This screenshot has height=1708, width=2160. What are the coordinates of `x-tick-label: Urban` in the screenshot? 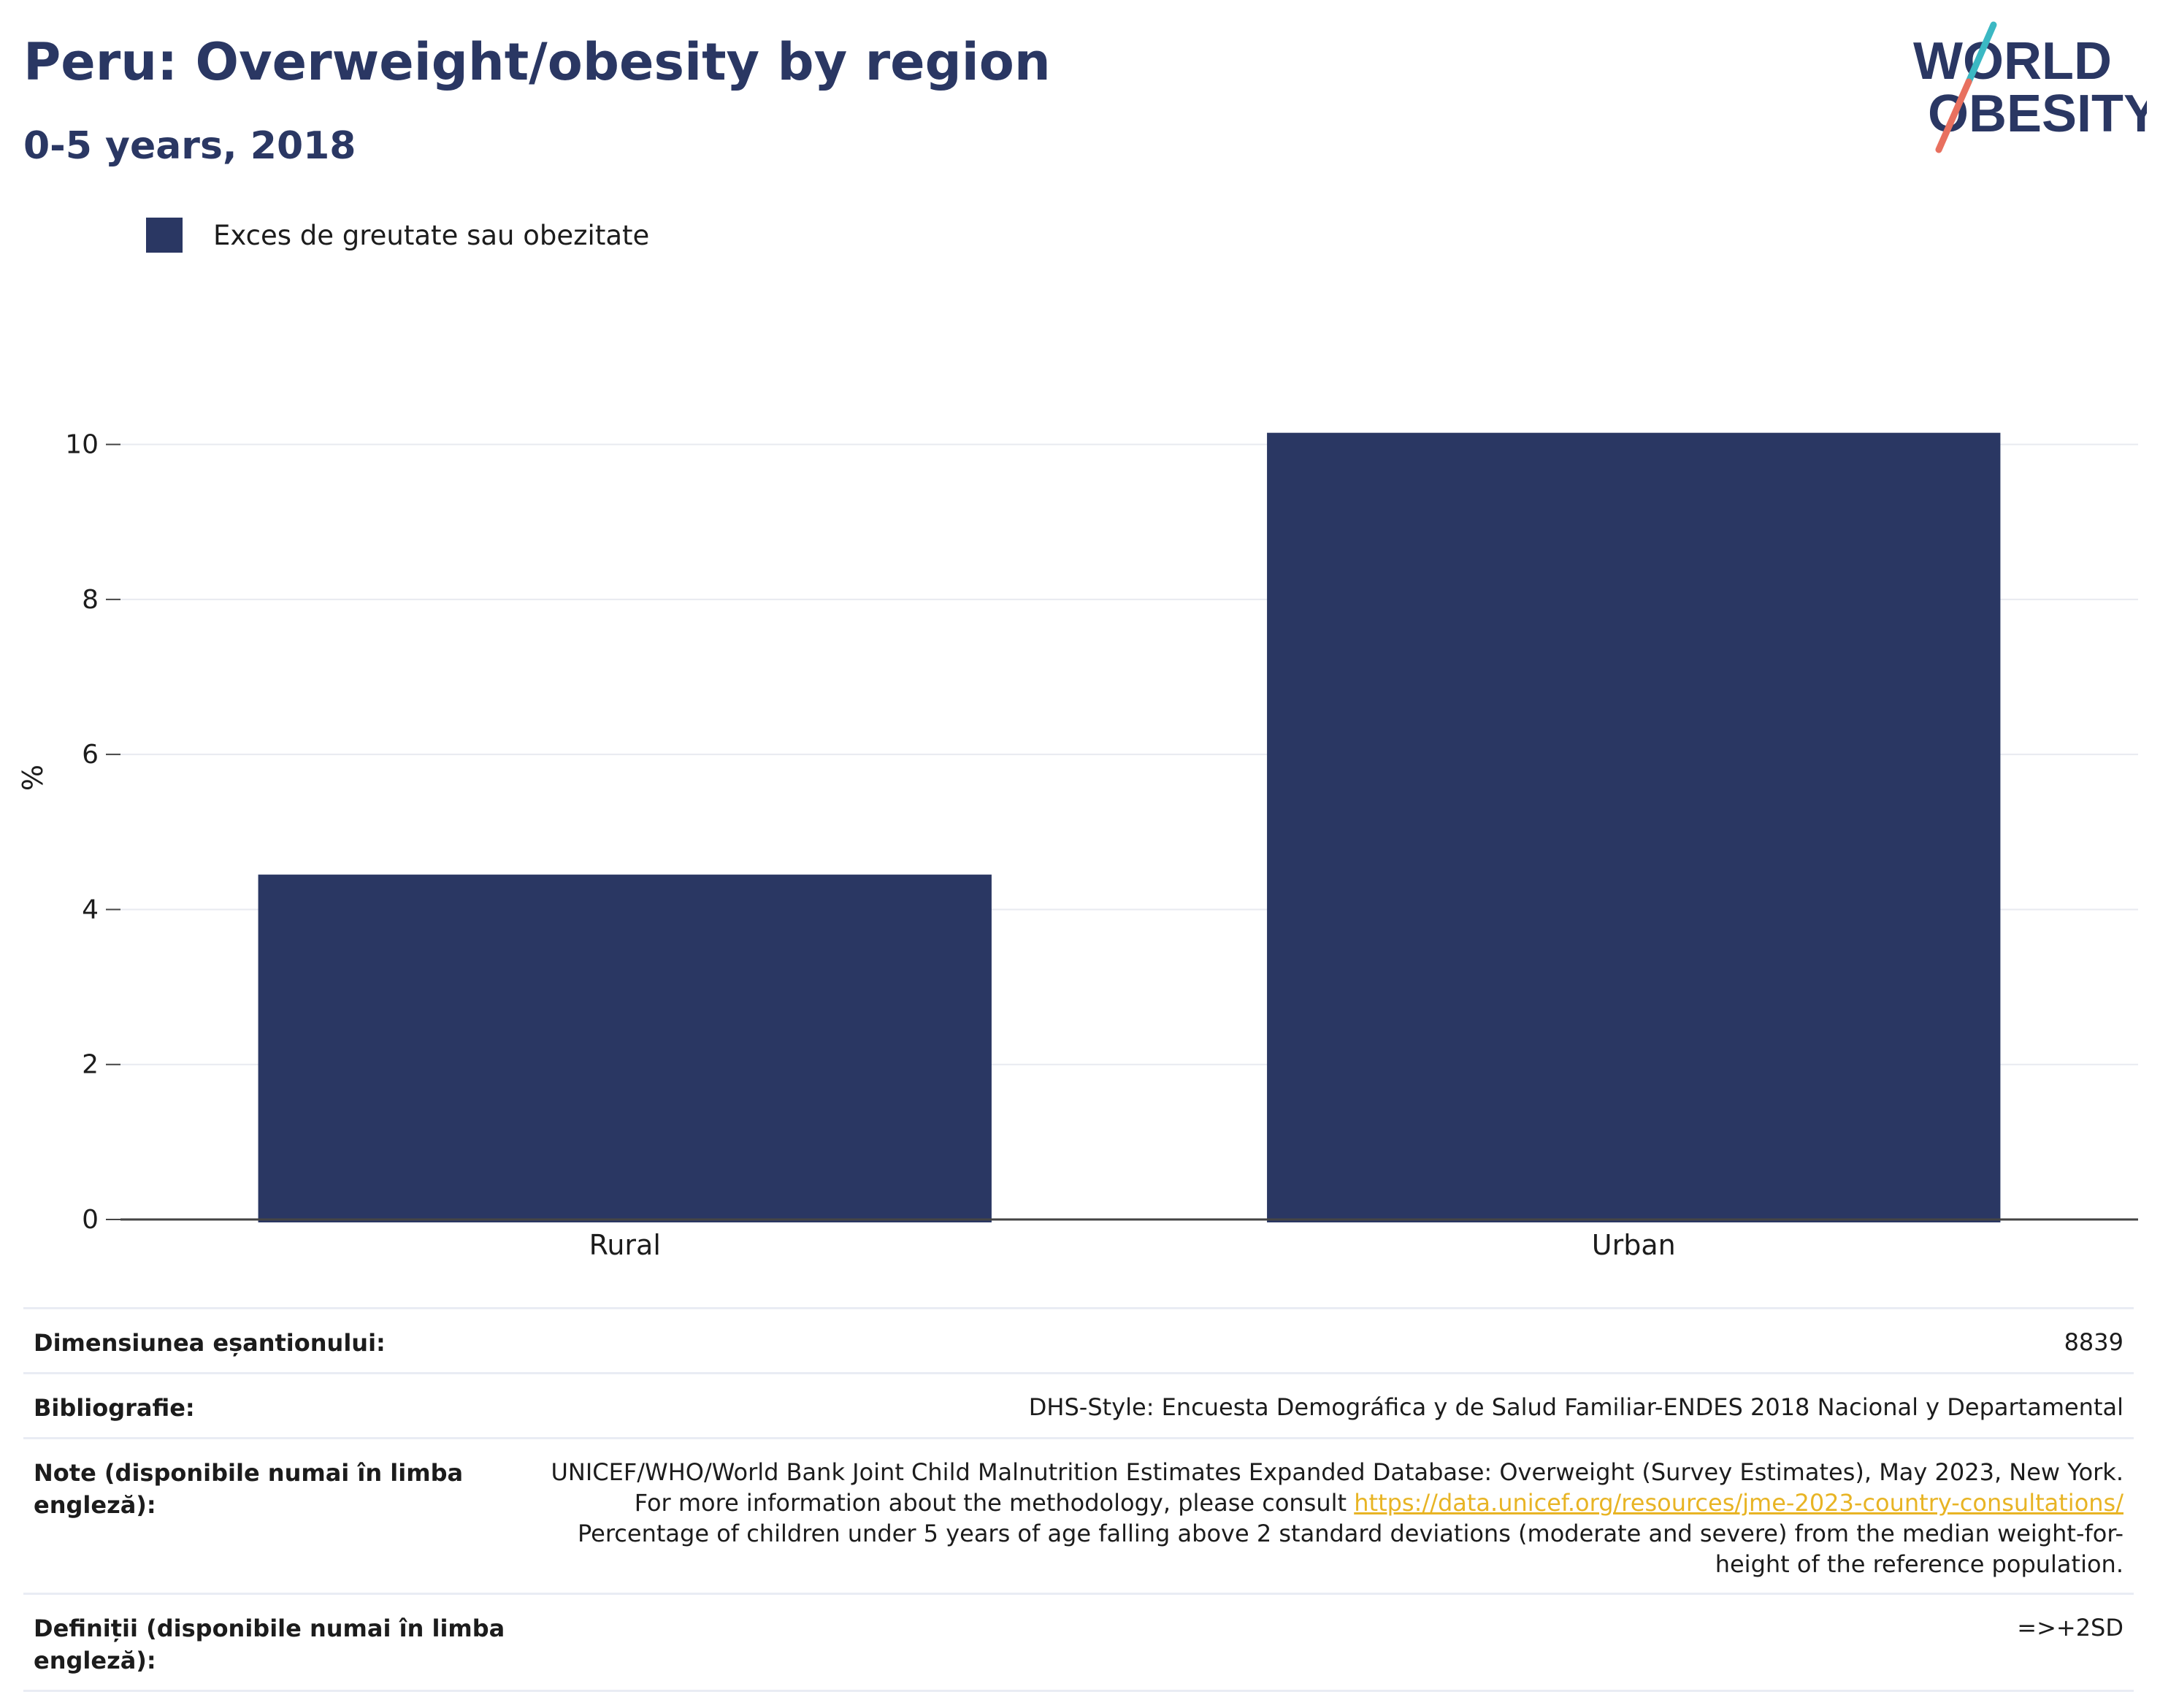 It's located at (1634, 1245).